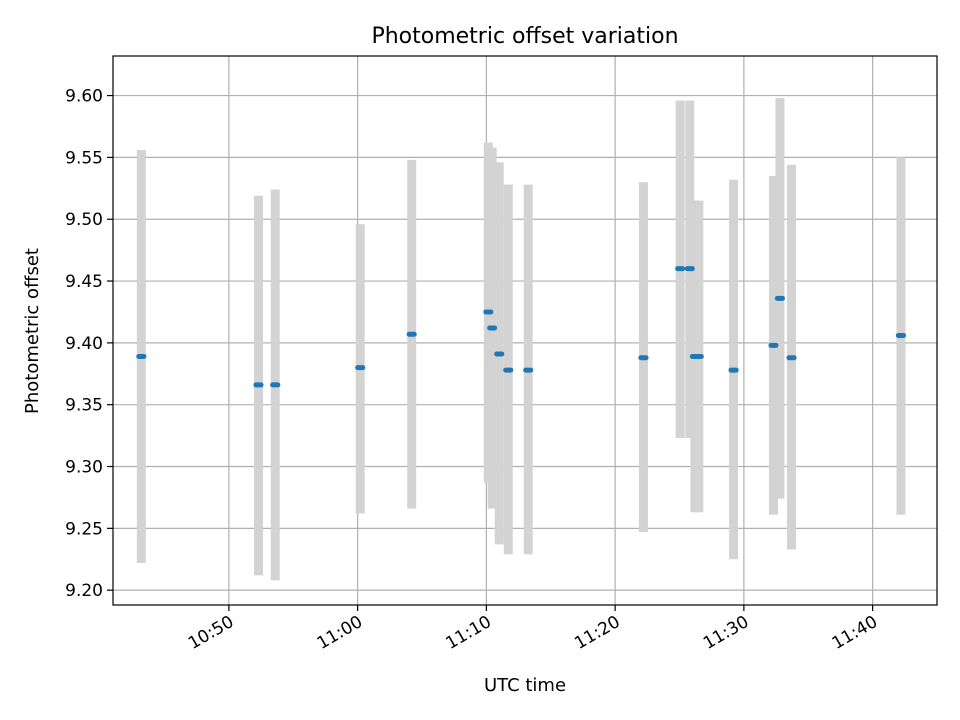 This screenshot has height=720, width=960. I want to click on y-tick-label: 9.50, so click(84, 220).